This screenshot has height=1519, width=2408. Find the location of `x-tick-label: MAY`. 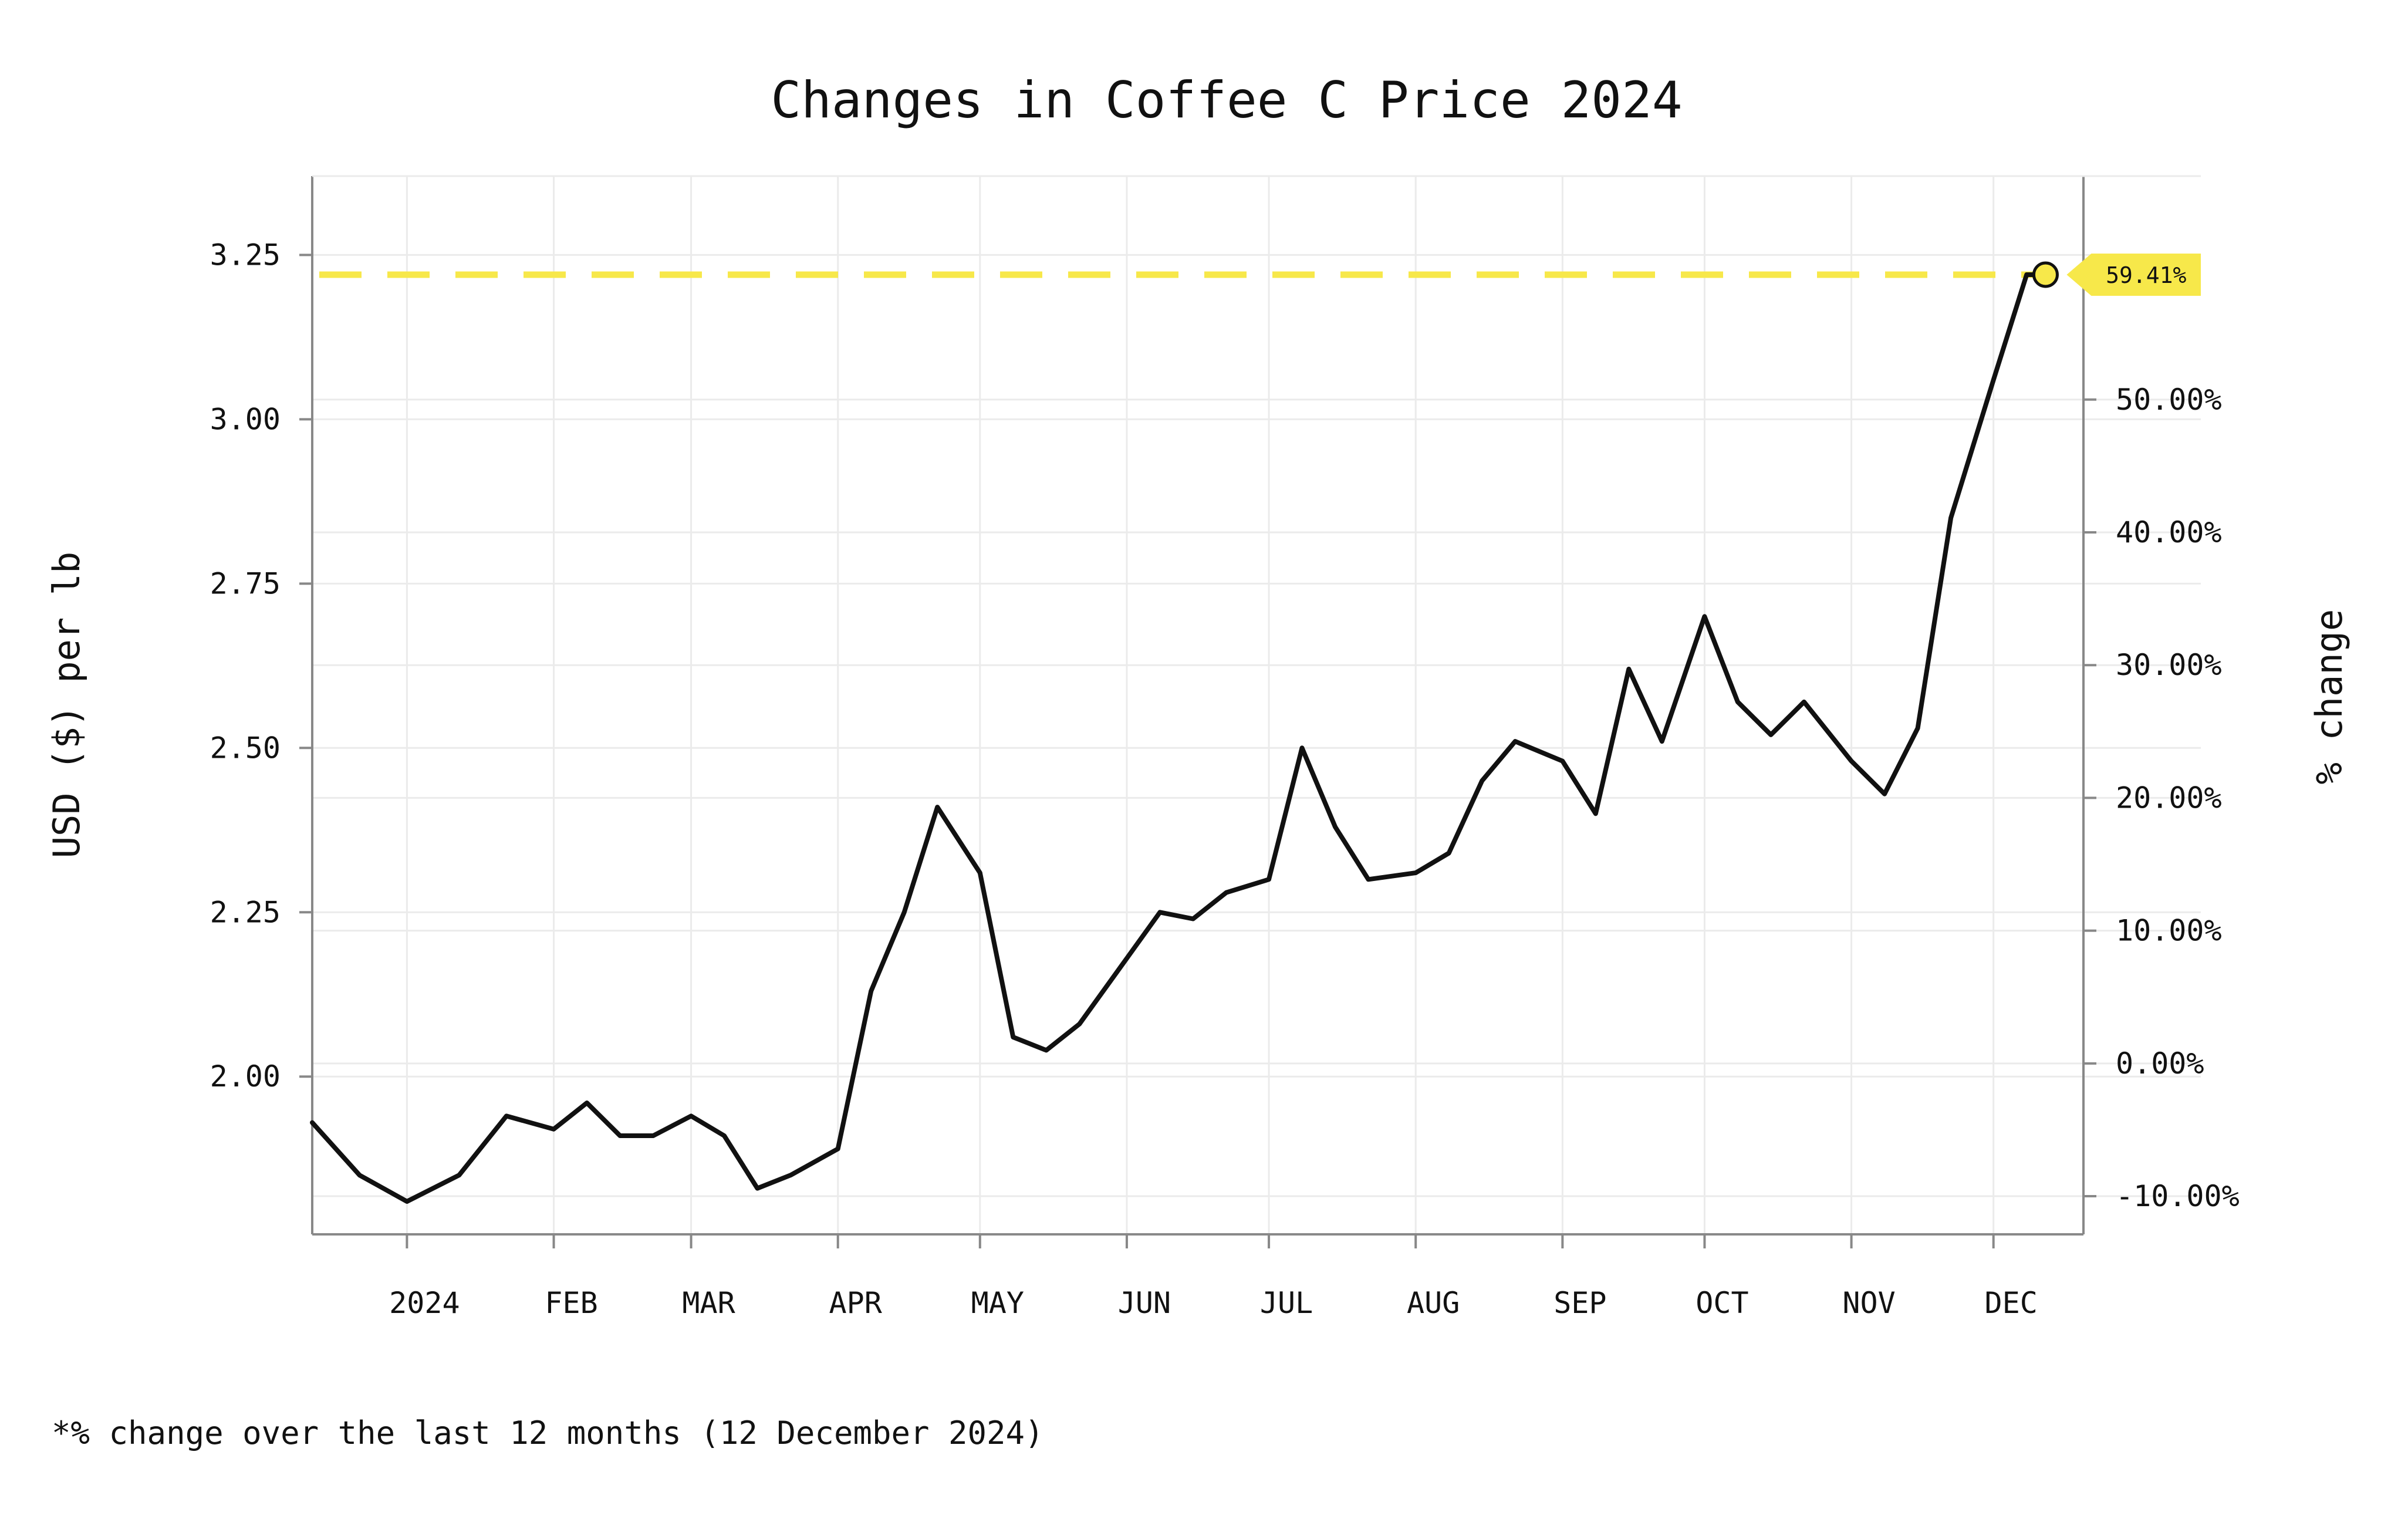

x-tick-label: MAY is located at coordinates (998, 1303).